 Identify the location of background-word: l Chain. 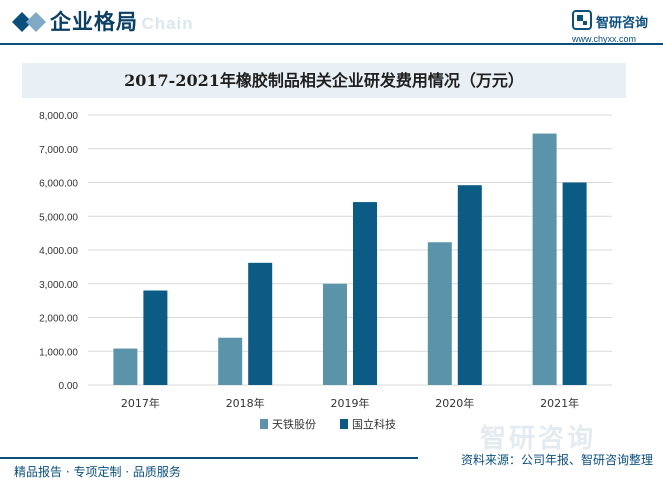
(162, 23).